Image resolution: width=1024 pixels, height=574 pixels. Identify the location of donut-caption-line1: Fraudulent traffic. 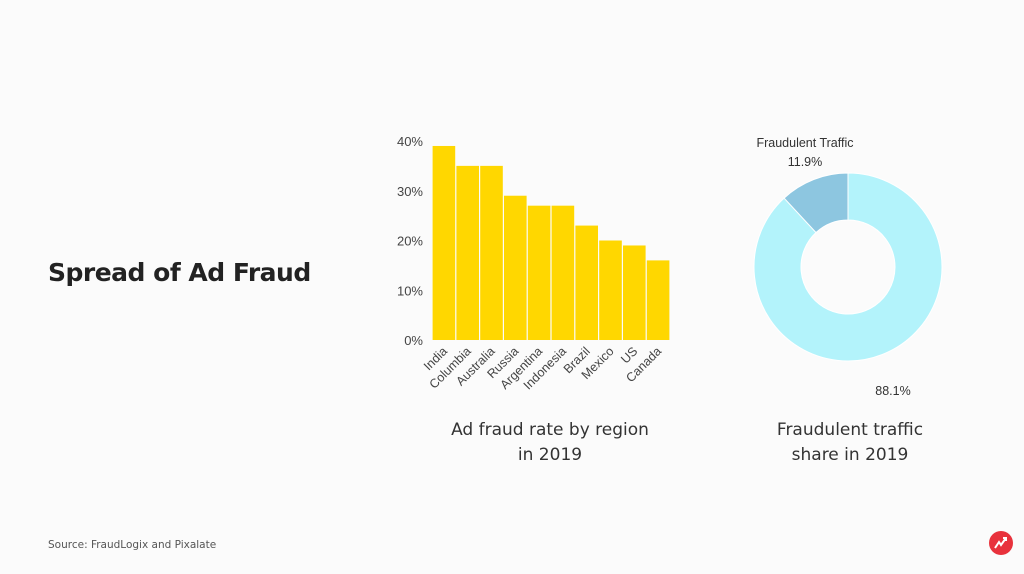
(850, 430).